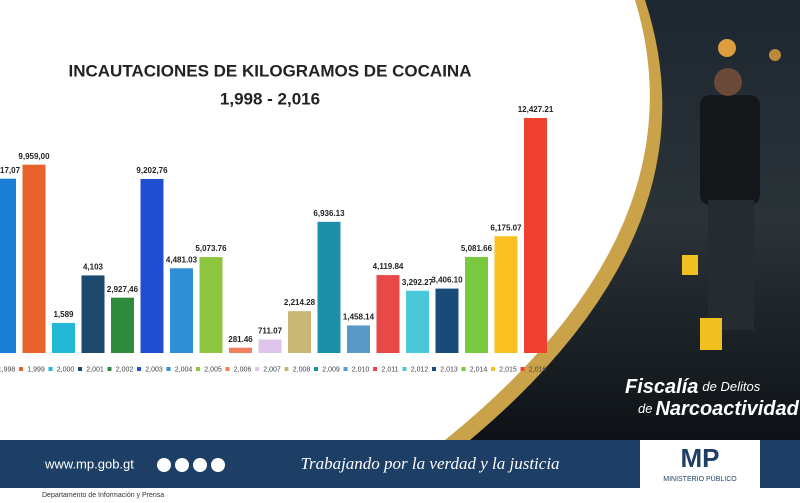 The width and height of the screenshot is (800, 503). I want to click on value-label: 711.07, so click(270, 331).